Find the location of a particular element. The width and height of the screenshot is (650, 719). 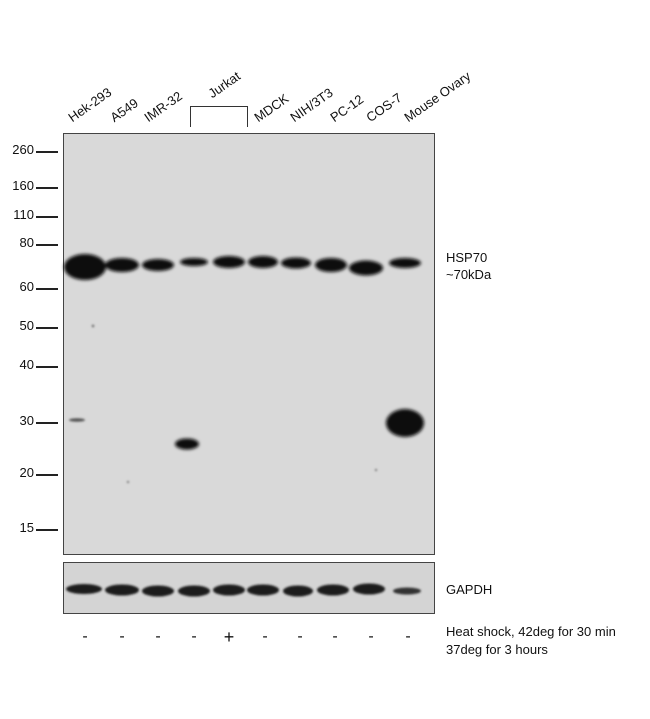

gapdh-label: GAPDH is located at coordinates (469, 589).